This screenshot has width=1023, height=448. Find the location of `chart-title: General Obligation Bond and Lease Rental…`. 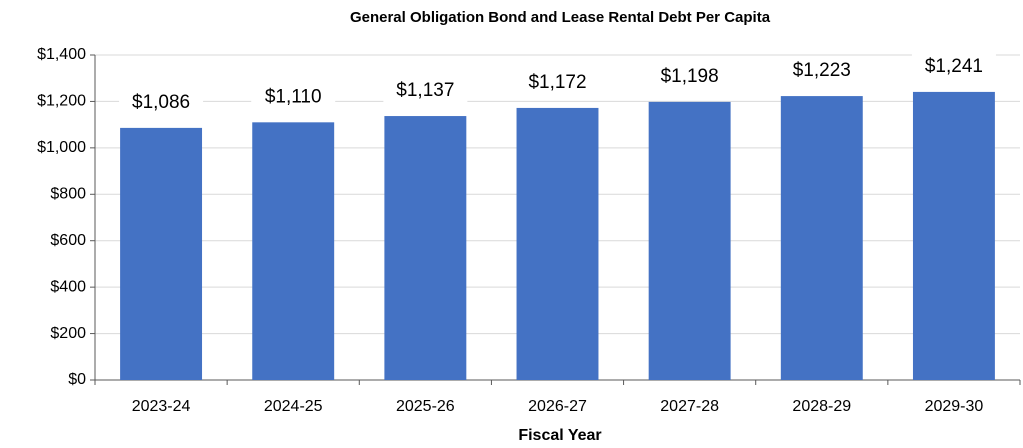

chart-title: General Obligation Bond and Lease Rental… is located at coordinates (560, 17).